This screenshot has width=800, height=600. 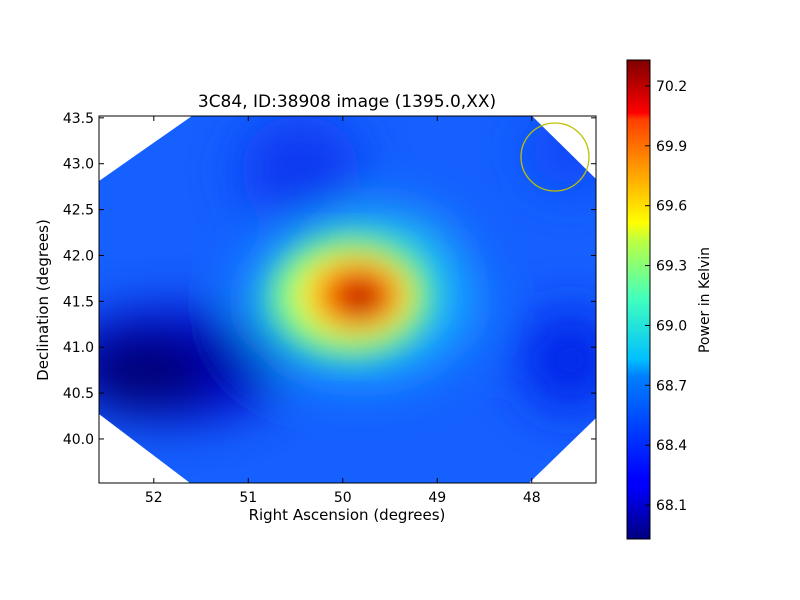 What do you see at coordinates (78, 302) in the screenshot?
I see `y-tick-label: 41.5` at bounding box center [78, 302].